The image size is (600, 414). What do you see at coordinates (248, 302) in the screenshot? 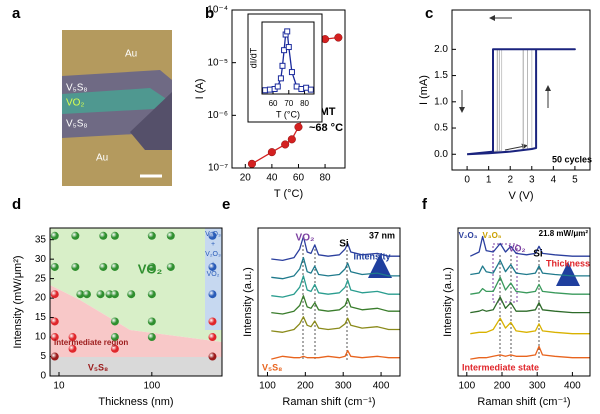
I see `y-axis-label: Intensity (a.u.)` at bounding box center [248, 302].